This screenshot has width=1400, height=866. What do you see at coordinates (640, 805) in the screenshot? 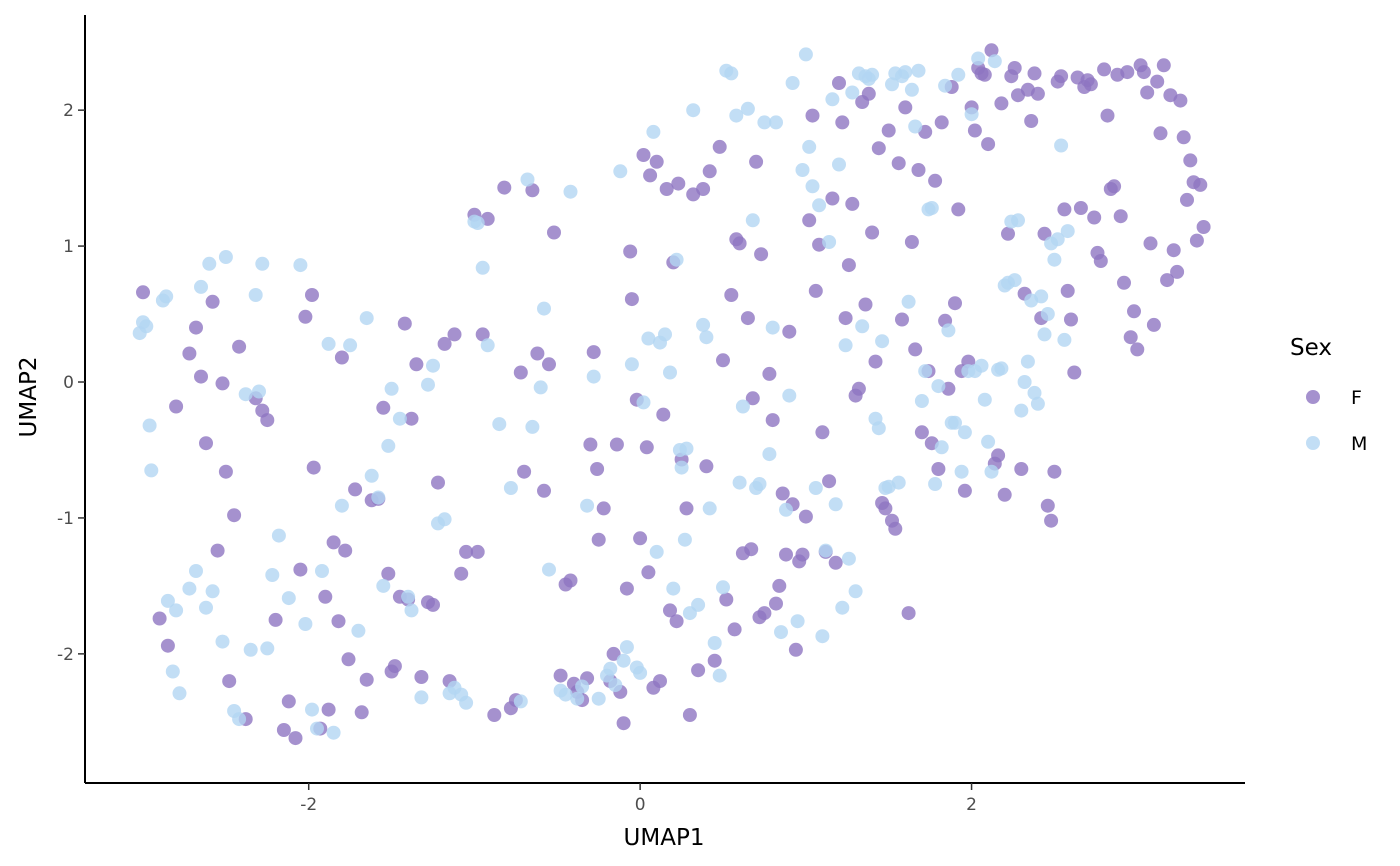
I see `x-tick-label: 0` at bounding box center [640, 805].